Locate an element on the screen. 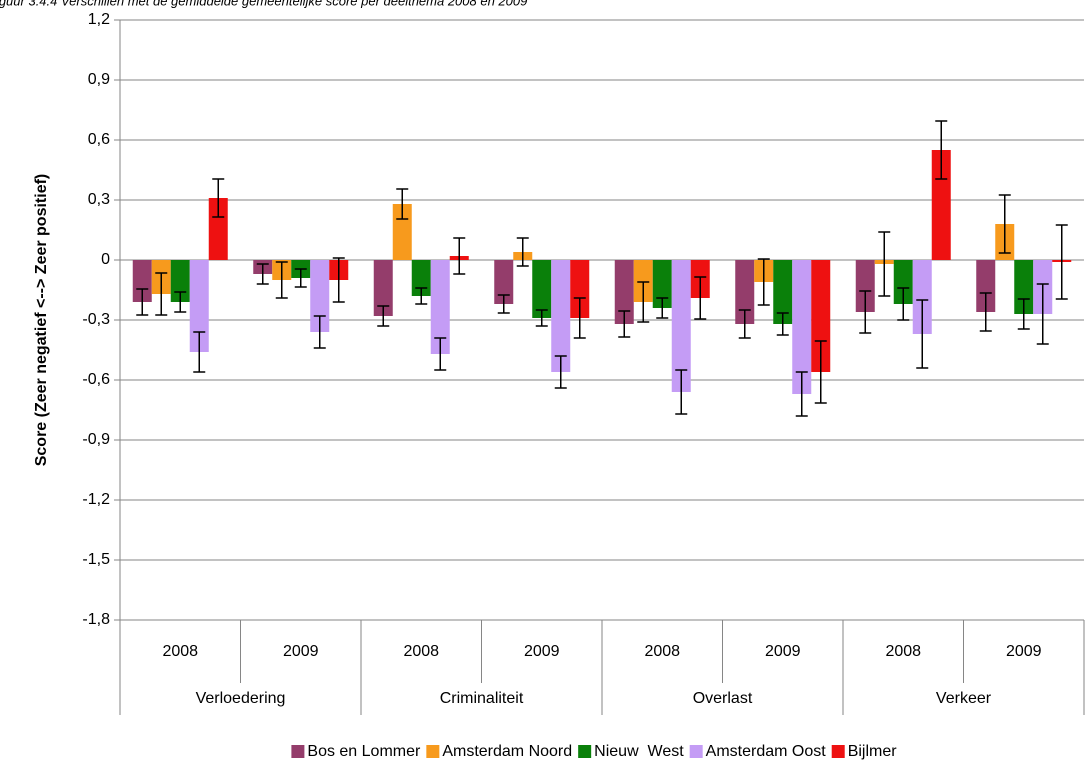  y-tick-label: -1,2 is located at coordinates (96, 499).